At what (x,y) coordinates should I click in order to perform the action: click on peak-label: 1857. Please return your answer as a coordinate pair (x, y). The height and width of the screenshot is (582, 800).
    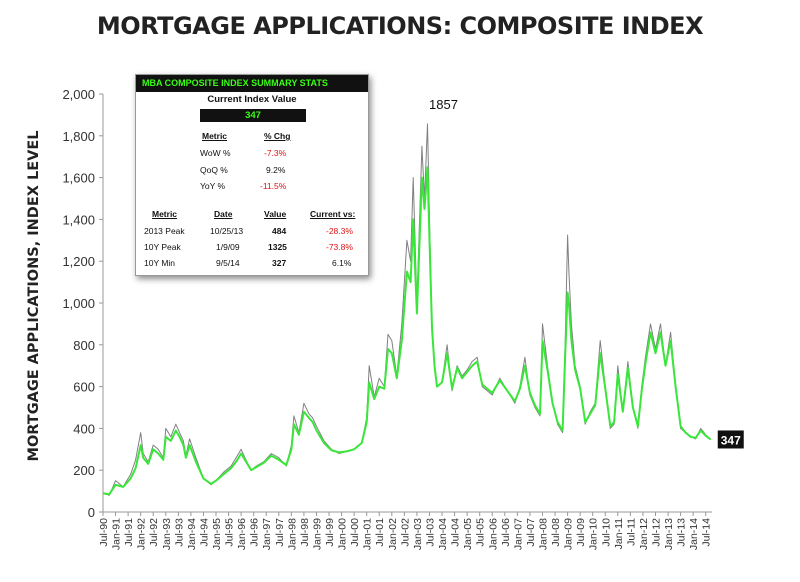
    Looking at the image, I should click on (443, 104).